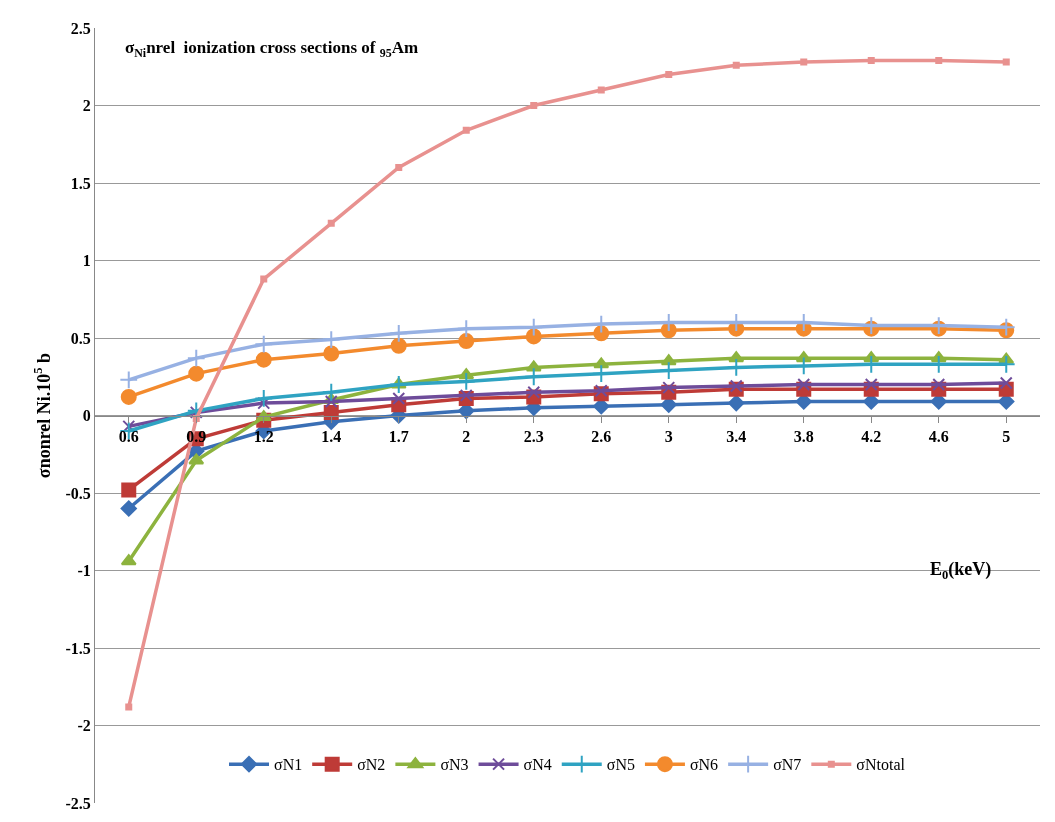  I want to click on x-tick-label: 4.6, so click(938, 436).